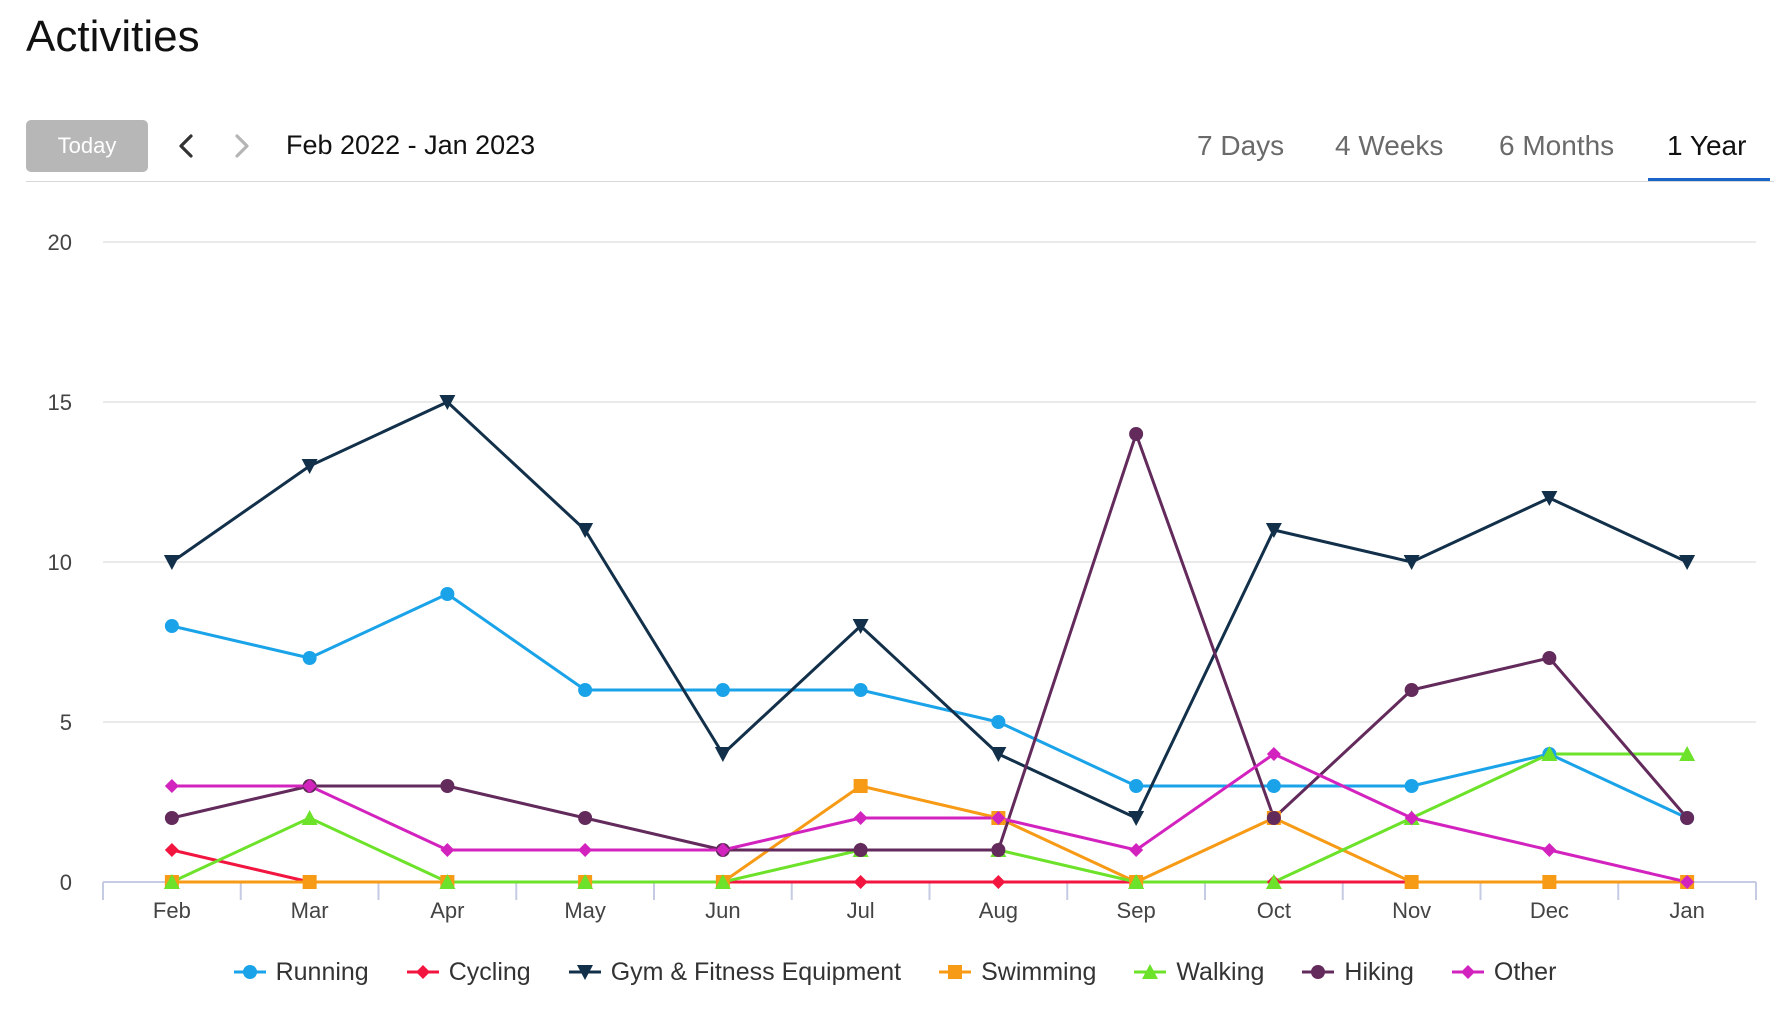 The width and height of the screenshot is (1790, 1018). Describe the element at coordinates (1709, 180) in the screenshot. I see `active-tab-indicator` at that location.